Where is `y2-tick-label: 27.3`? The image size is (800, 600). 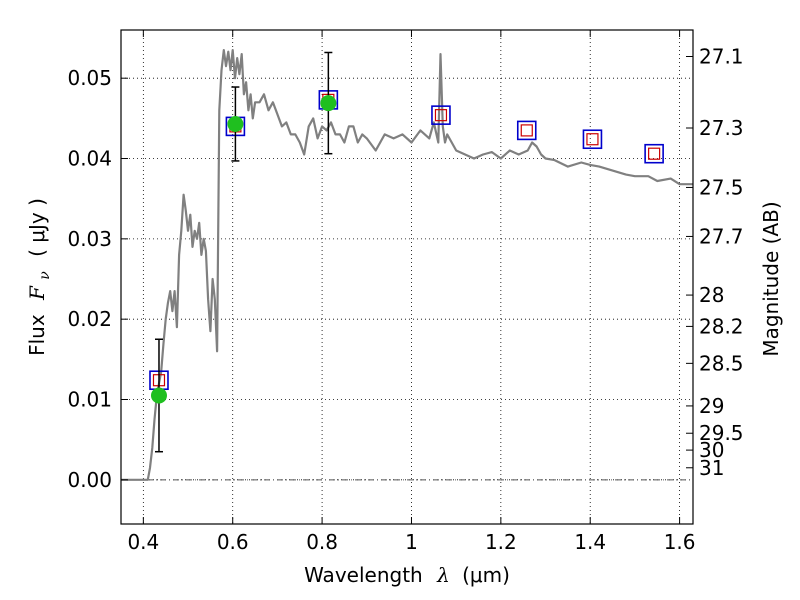 y2-tick-label: 27.3 is located at coordinates (721, 128).